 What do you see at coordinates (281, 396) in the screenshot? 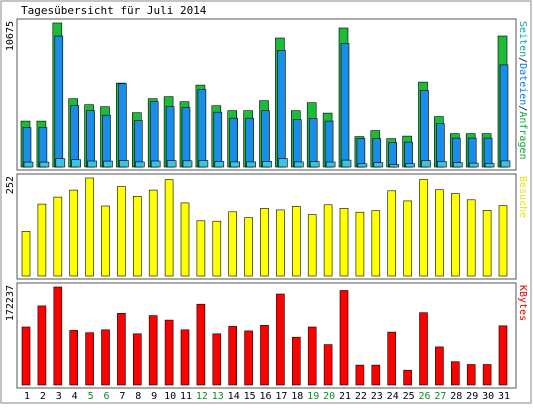
I see `x-tick-label: 17` at bounding box center [281, 396].